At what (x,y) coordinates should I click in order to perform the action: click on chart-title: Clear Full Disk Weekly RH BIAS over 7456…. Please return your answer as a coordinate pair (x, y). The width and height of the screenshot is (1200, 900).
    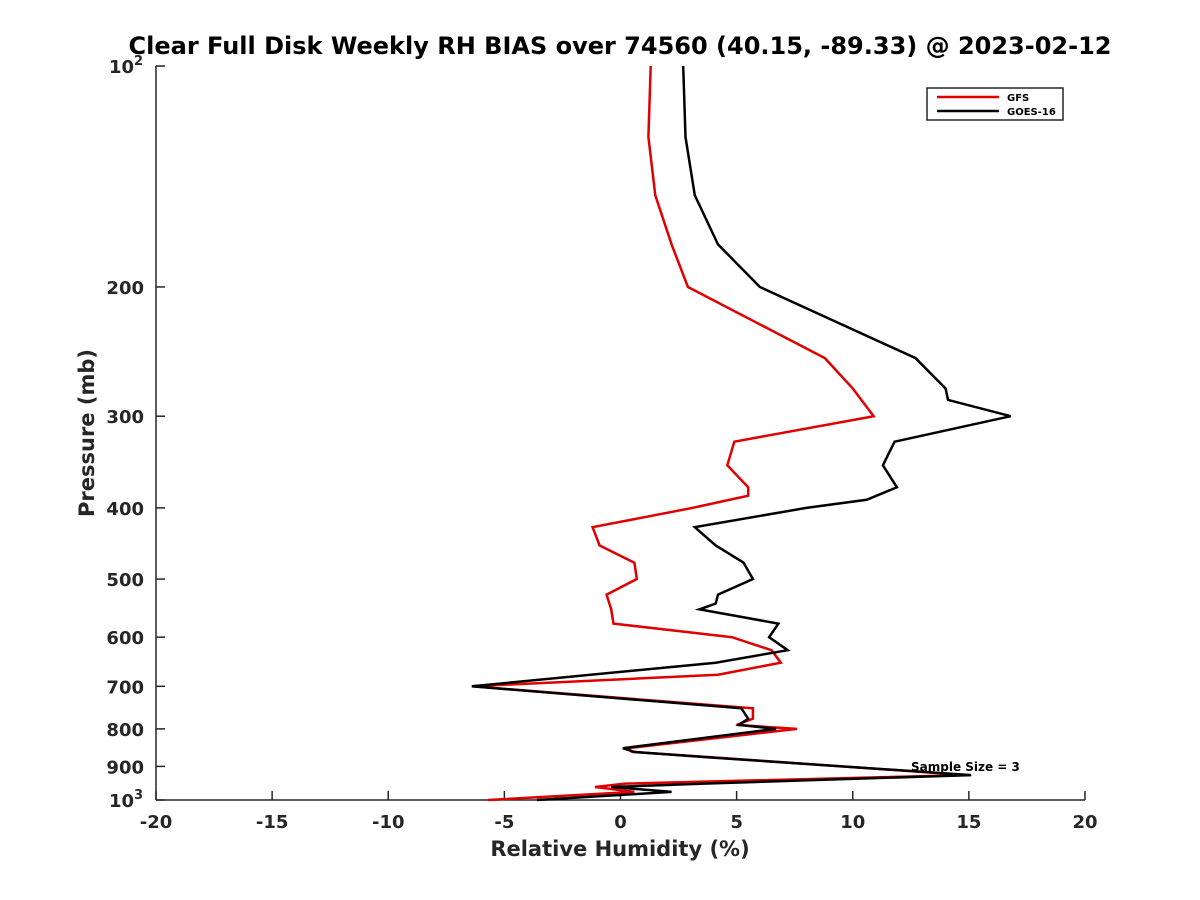
    Looking at the image, I should click on (620, 46).